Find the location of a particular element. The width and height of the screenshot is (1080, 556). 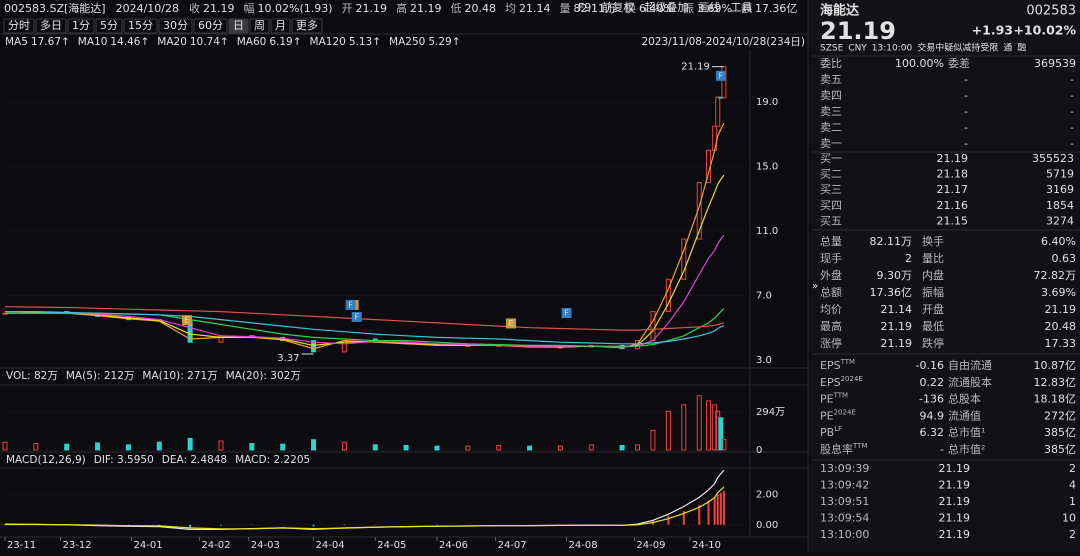

trade-time: 13:09:39 is located at coordinates (844, 468).